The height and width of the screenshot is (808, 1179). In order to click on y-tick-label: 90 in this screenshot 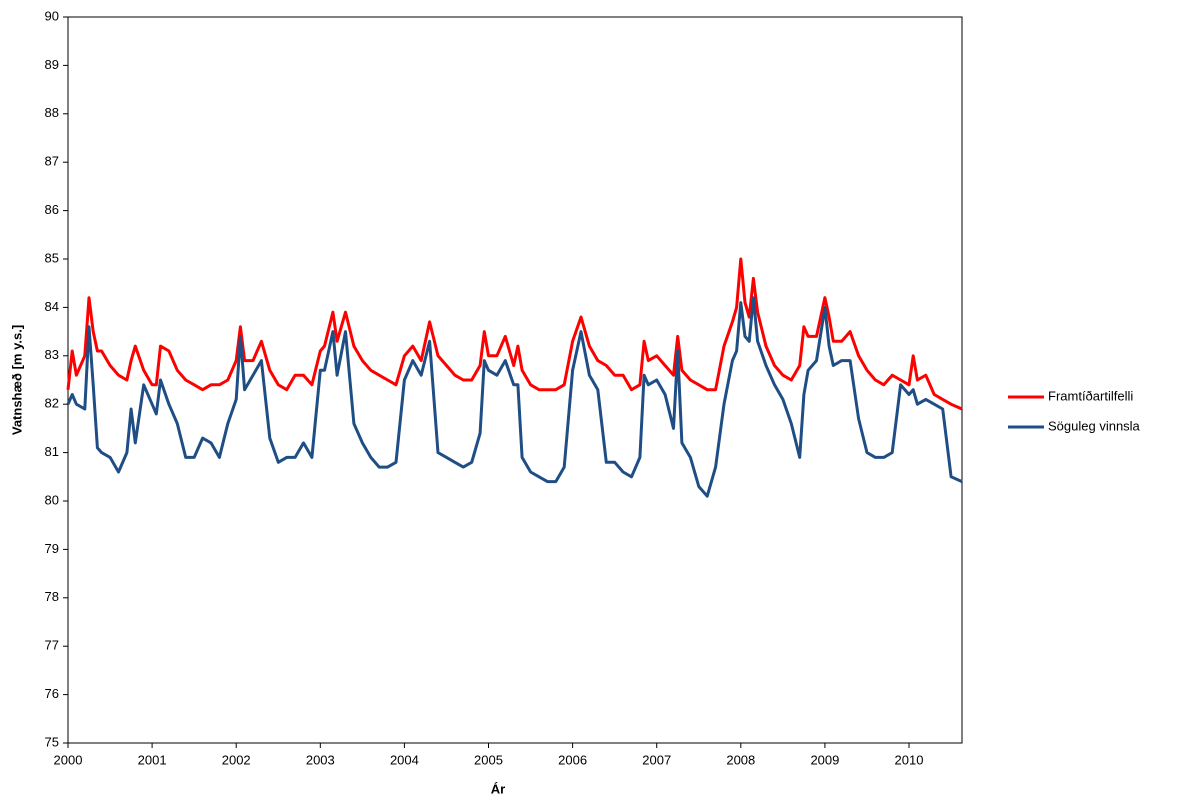, I will do `click(52, 15)`.